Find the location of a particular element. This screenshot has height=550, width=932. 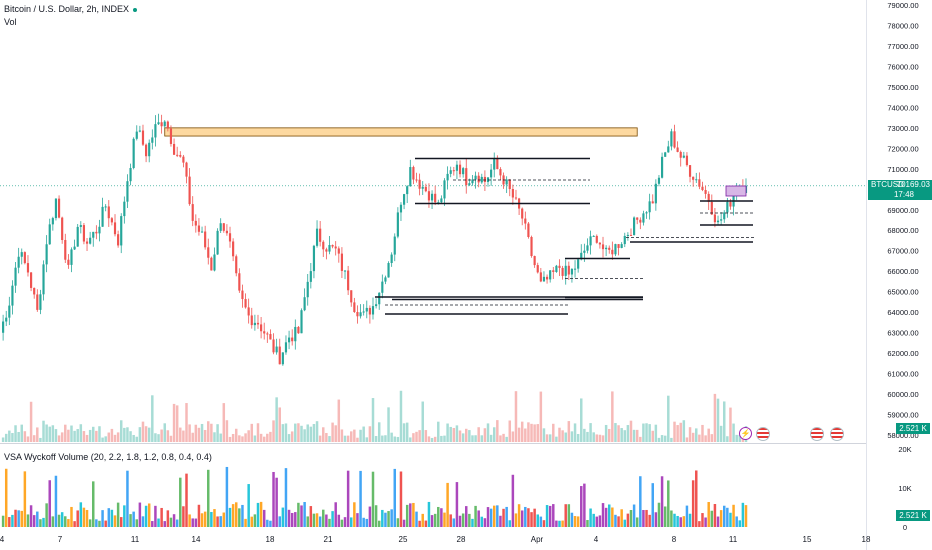

price-tick-label: 60000.00 is located at coordinates (902, 394).